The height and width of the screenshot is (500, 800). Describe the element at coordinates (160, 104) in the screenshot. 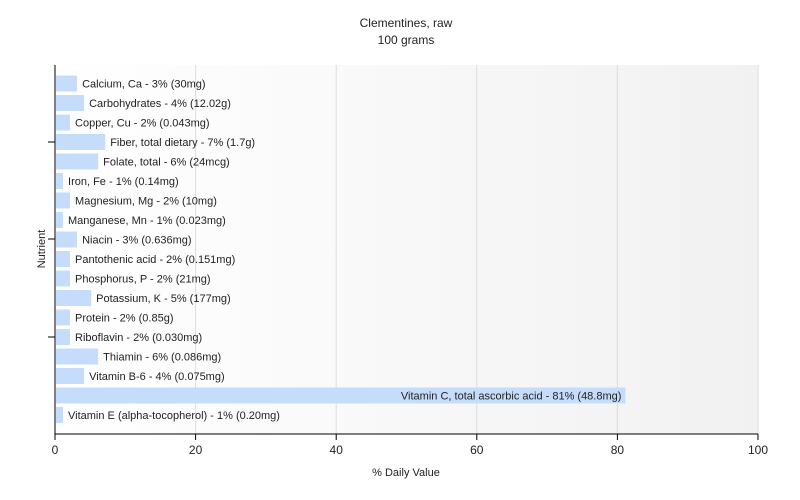

I see `bar-label: Carbohydrates - 4% (12.02g)` at that location.